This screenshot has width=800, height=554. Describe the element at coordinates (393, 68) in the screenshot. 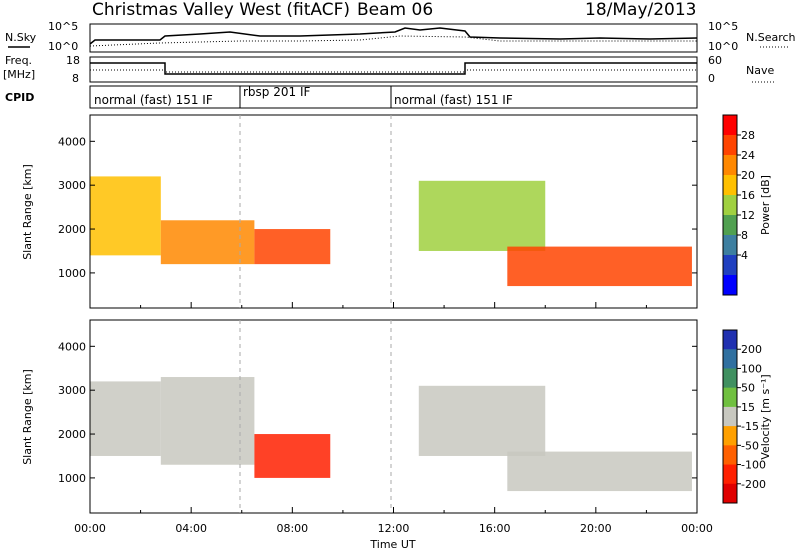

I see `freq-trace` at that location.